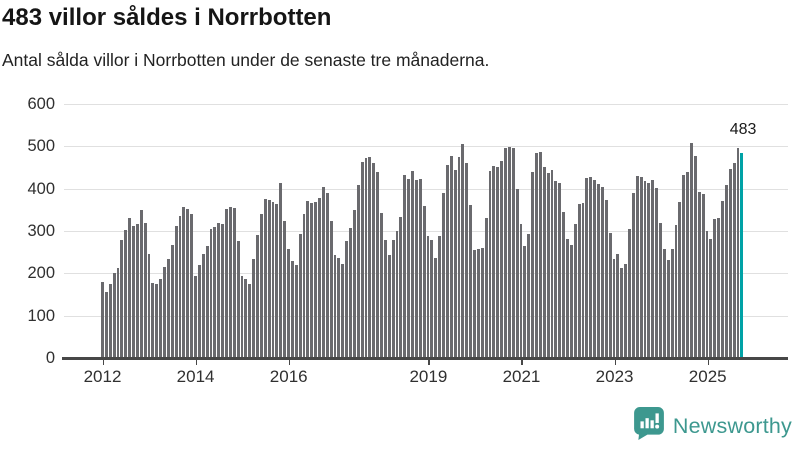  Describe the element at coordinates (196, 362) in the screenshot. I see `x-tick-2014` at that location.